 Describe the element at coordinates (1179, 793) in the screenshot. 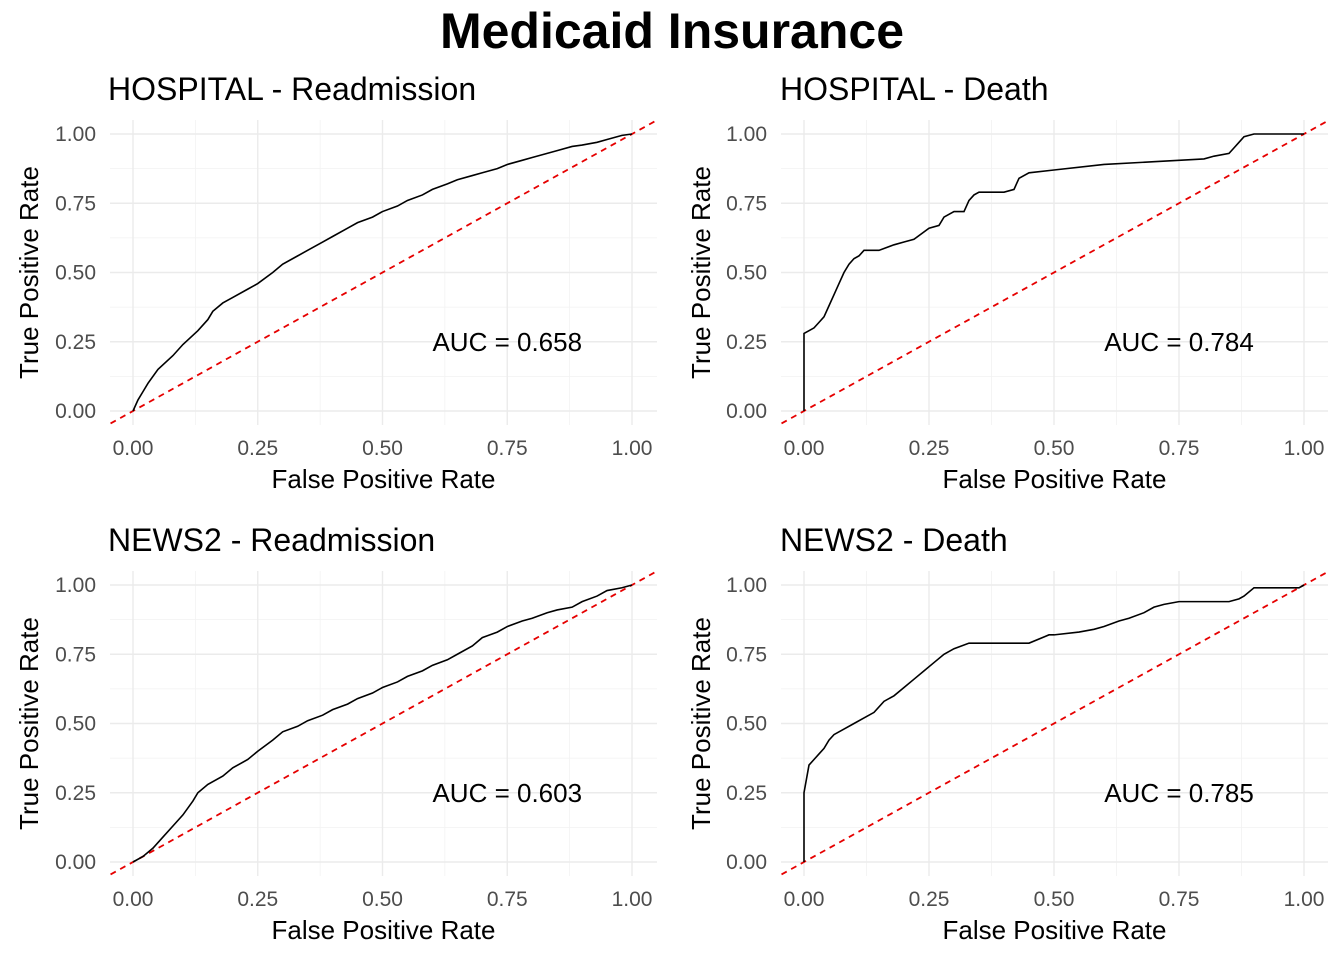

I see `auc-annotation: AUC = 0.785` at that location.